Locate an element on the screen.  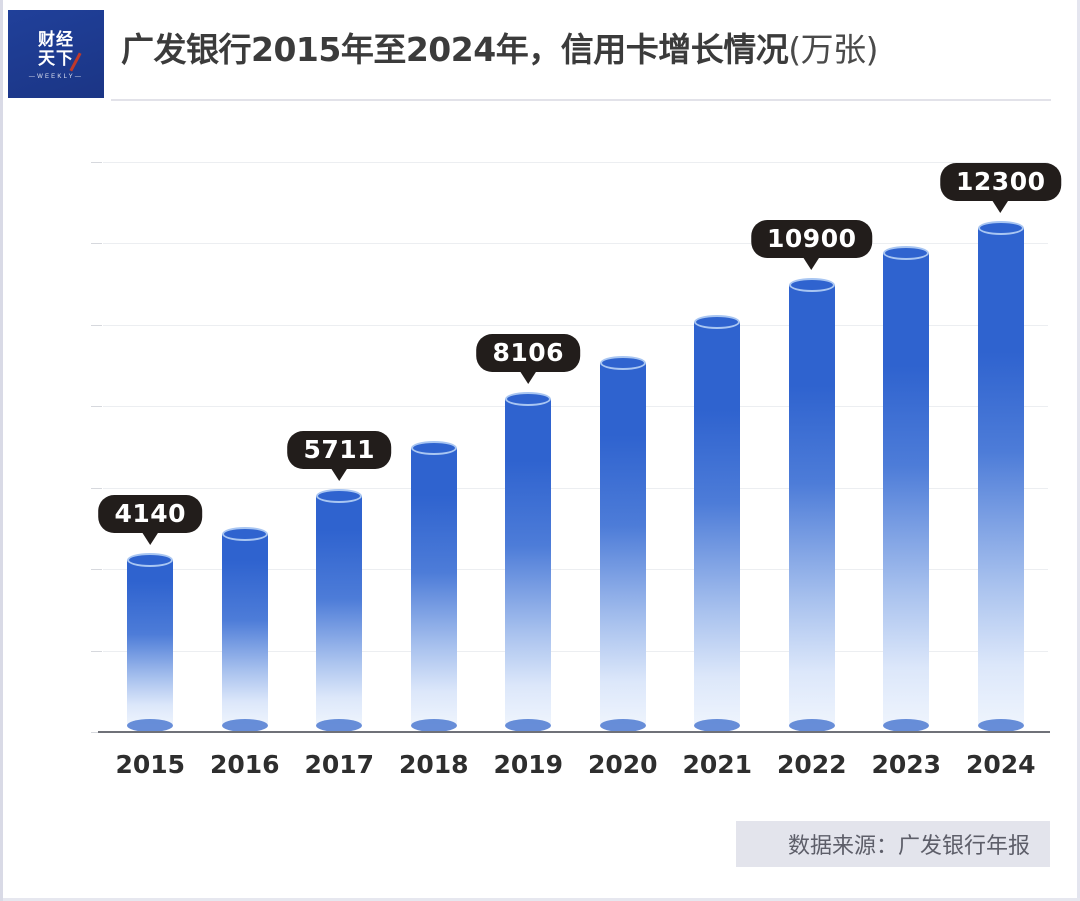
header-divider is located at coordinates (581, 100).